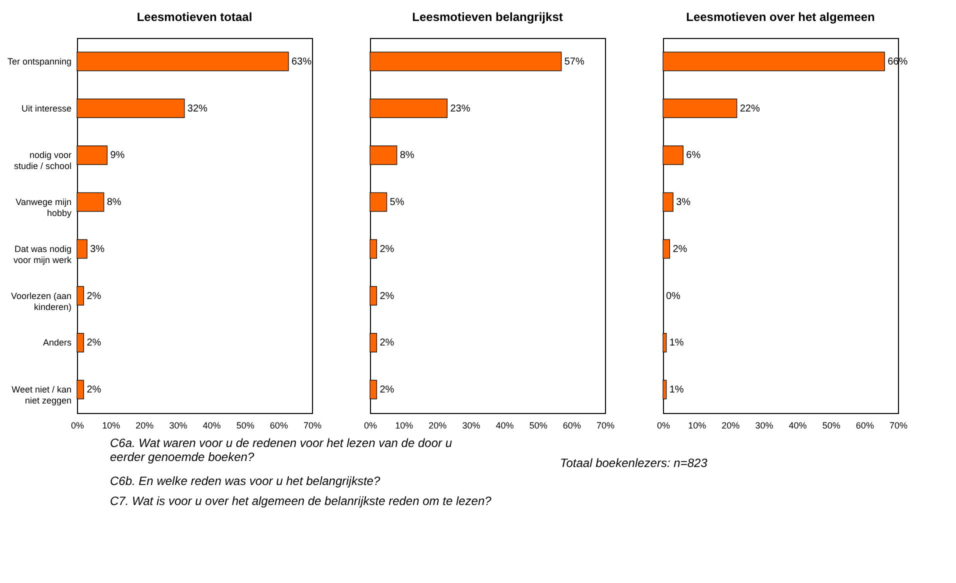  Describe the element at coordinates (397, 202) in the screenshot. I see `data-label: 5%` at that location.